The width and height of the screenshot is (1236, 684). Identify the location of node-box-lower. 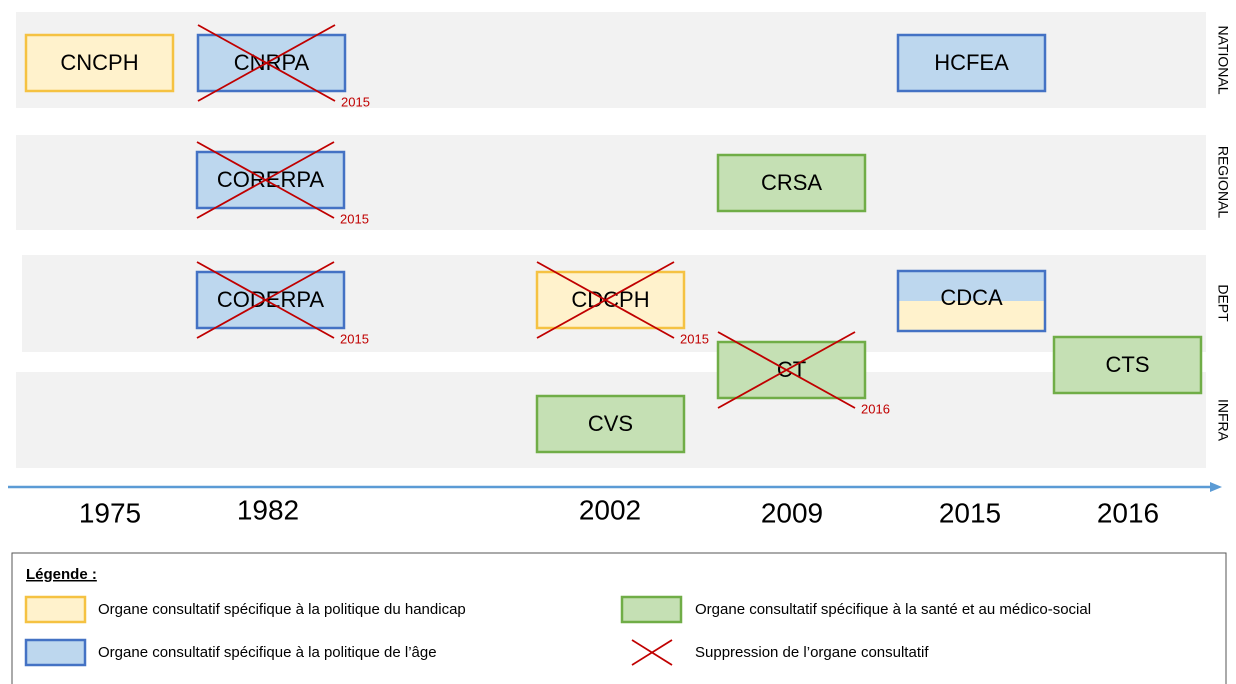
(971, 316).